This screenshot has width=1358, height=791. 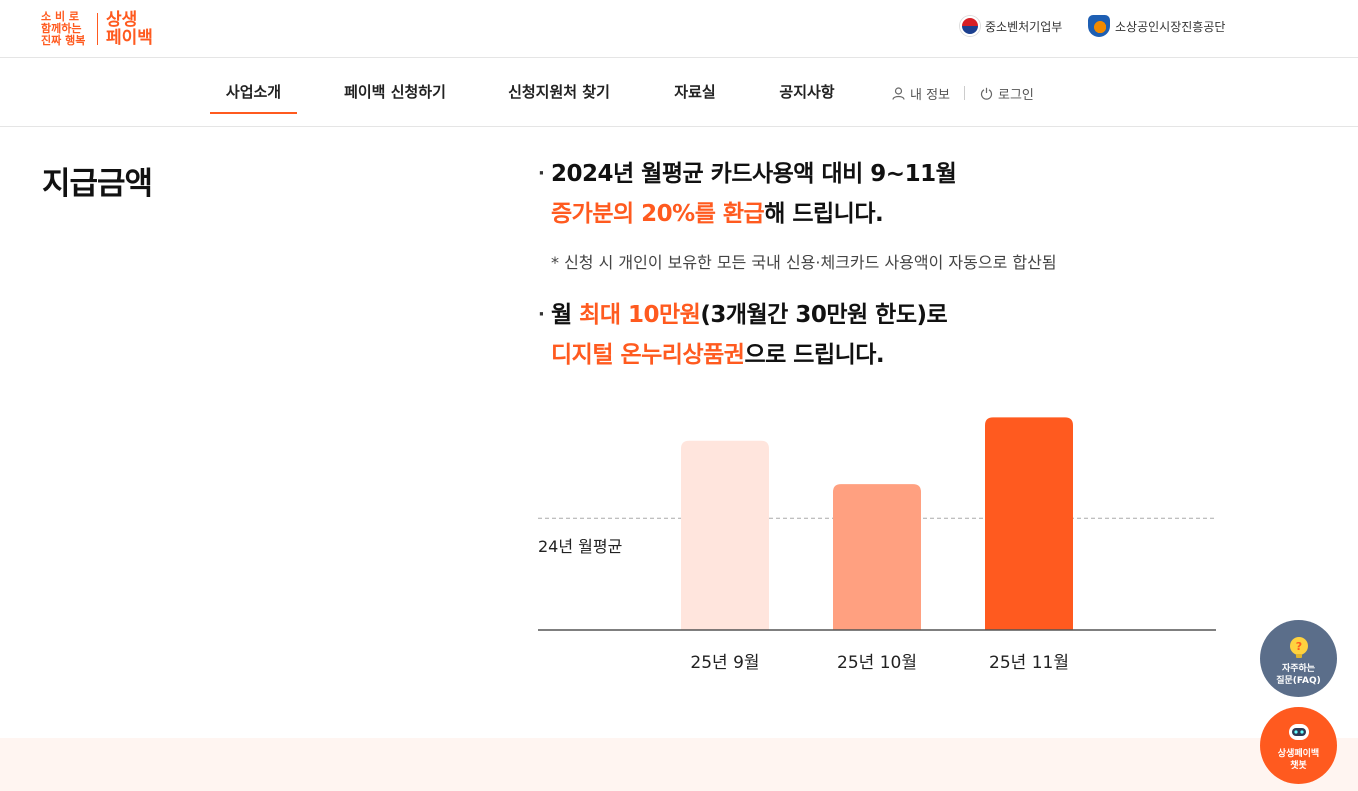 What do you see at coordinates (964, 93) in the screenshot?
I see `util-divider` at bounding box center [964, 93].